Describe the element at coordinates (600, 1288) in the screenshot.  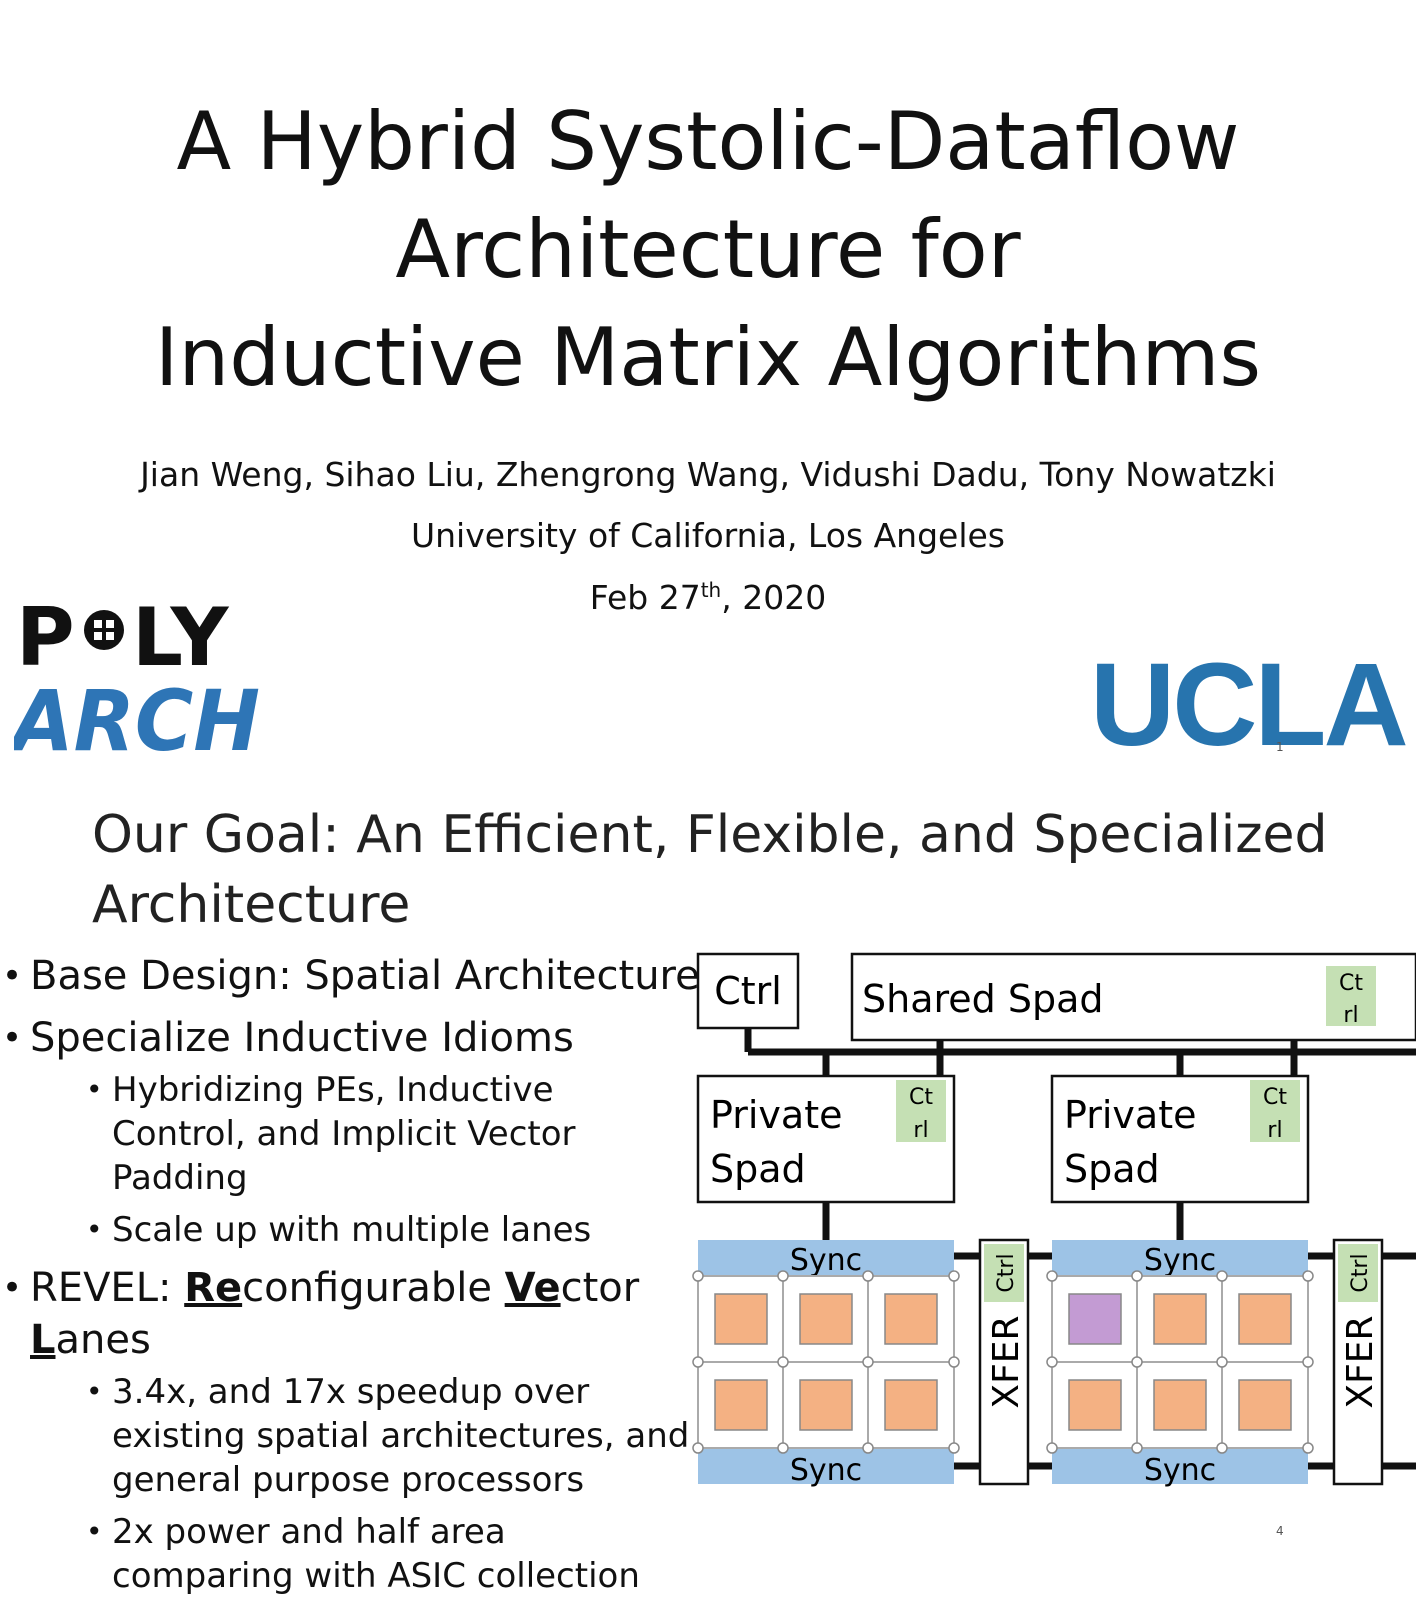
I see `revel-ctor: ctor` at that location.